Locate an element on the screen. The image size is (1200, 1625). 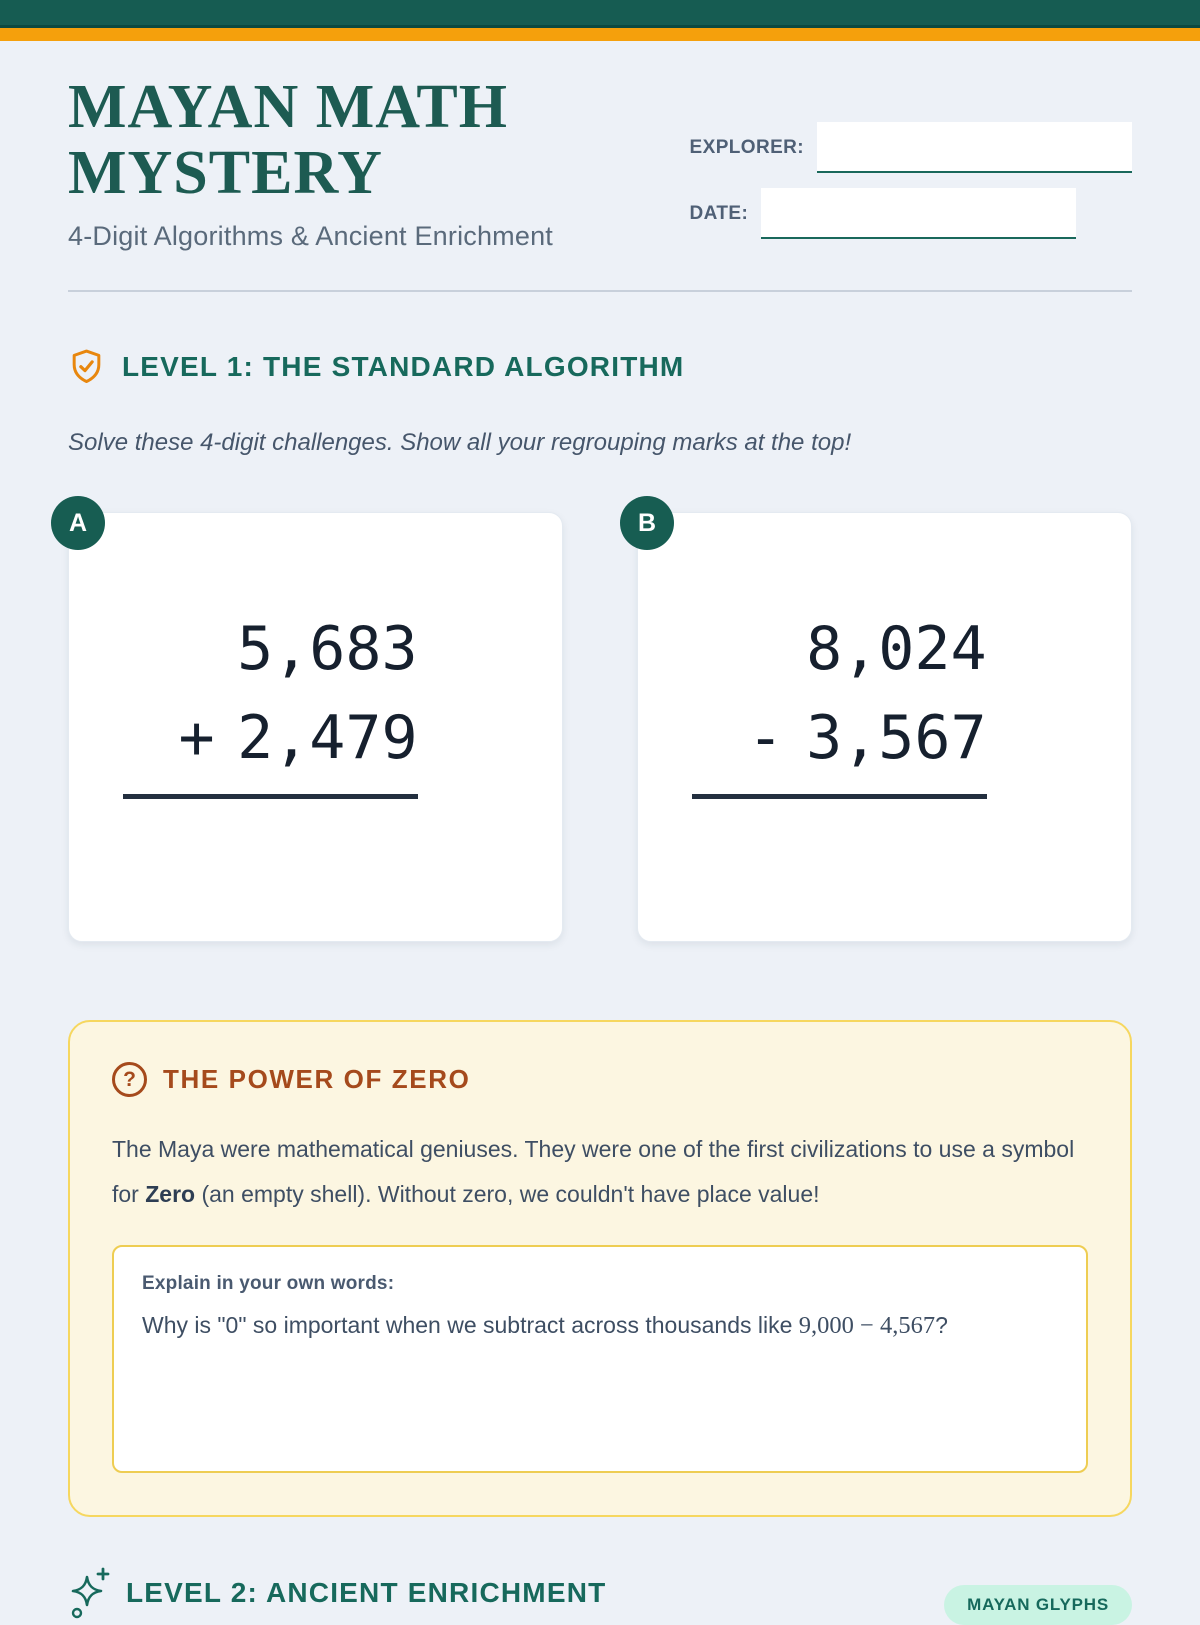
explorer-label: EXPLORER: is located at coordinates (746, 147).